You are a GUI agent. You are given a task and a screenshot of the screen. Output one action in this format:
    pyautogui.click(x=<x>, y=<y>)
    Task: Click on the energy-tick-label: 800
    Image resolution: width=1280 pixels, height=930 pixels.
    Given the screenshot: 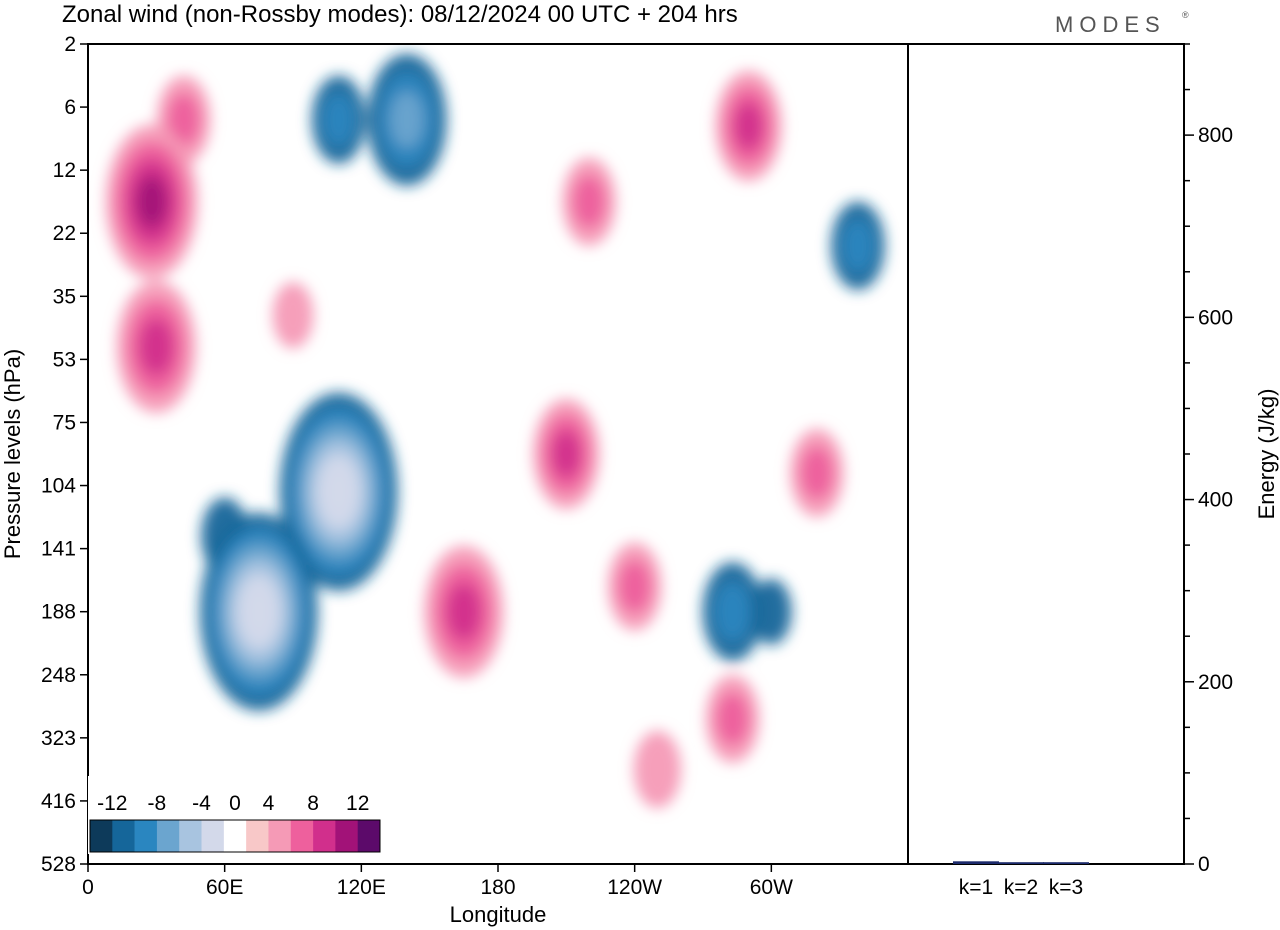 What is the action you would take?
    pyautogui.click(x=1215, y=135)
    